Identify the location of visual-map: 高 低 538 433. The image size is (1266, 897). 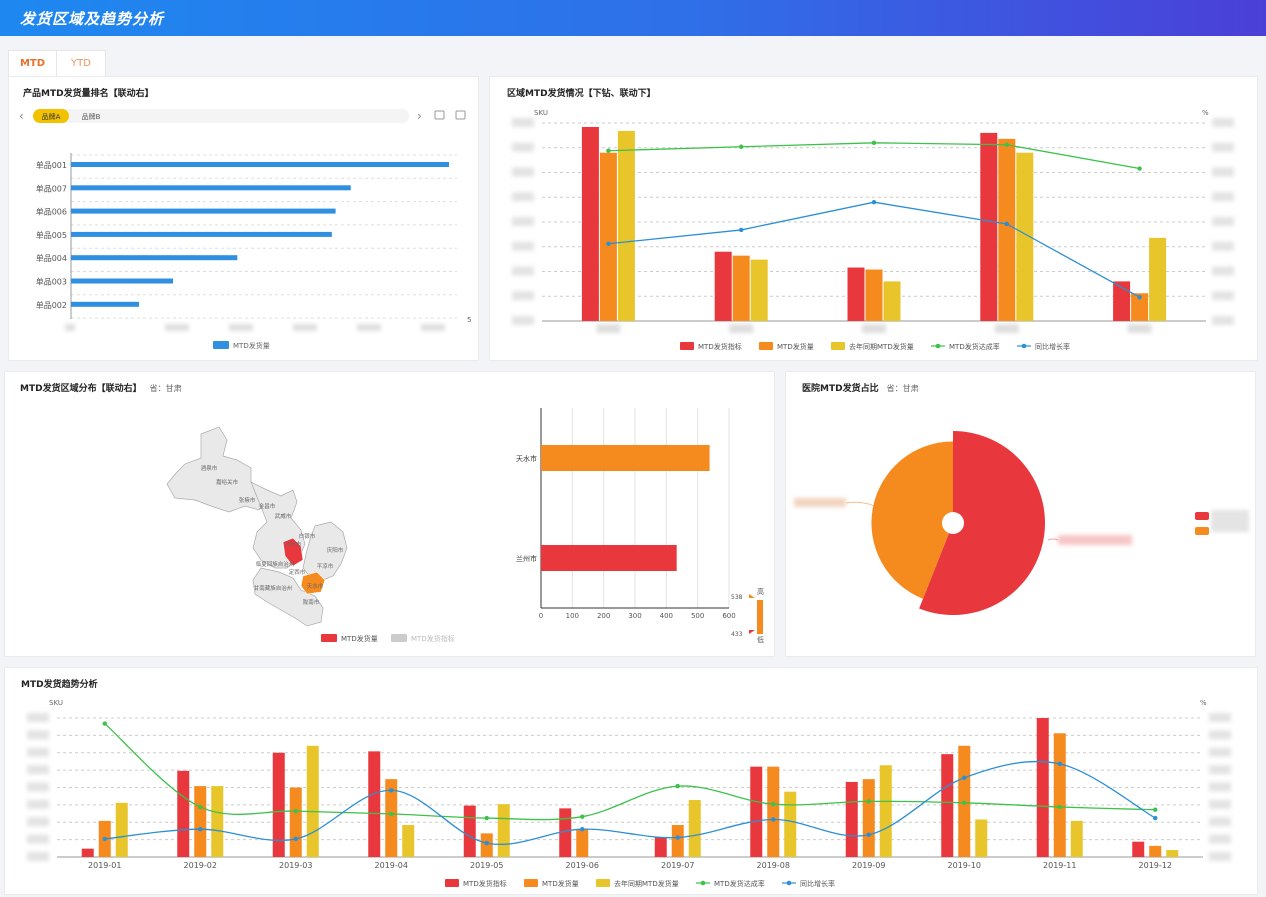
(747, 615).